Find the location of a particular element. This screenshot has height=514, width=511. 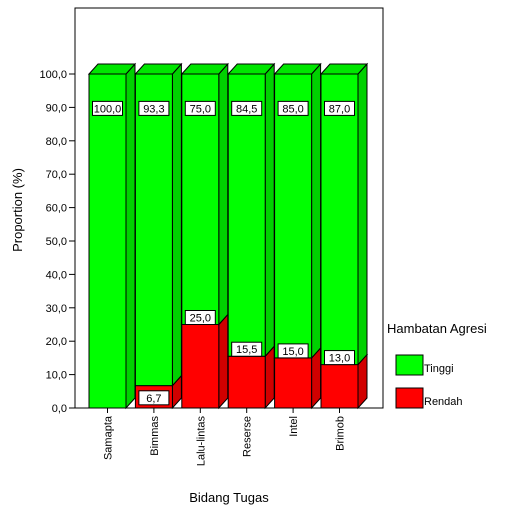

data-label: 75,0 is located at coordinates (200, 109).